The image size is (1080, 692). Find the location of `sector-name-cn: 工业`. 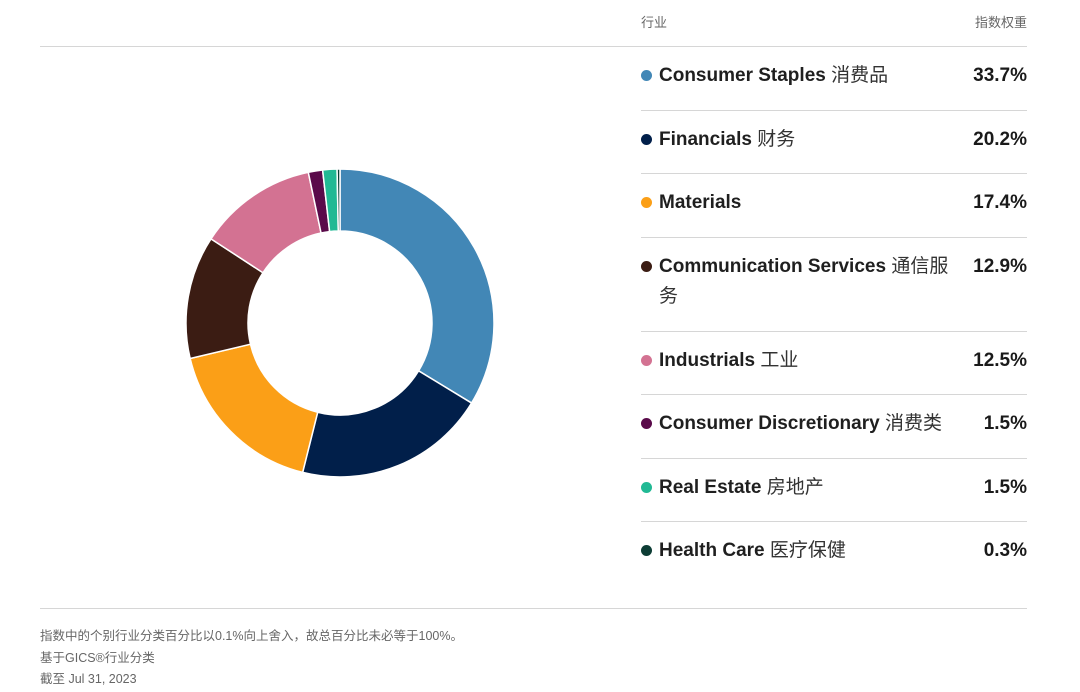

sector-name-cn: 工业 is located at coordinates (779, 360).